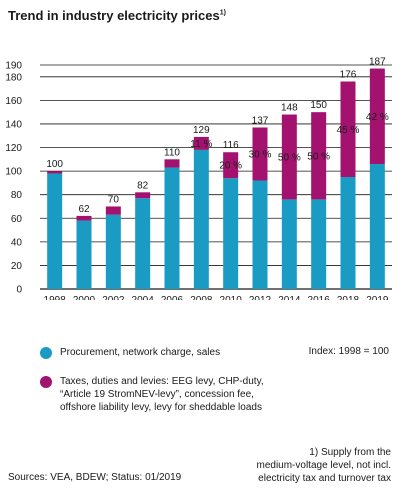 Image resolution: width=407 pixels, height=498 pixels. What do you see at coordinates (46, 382) in the screenshot?
I see `legend-swatch-taxes` at bounding box center [46, 382].